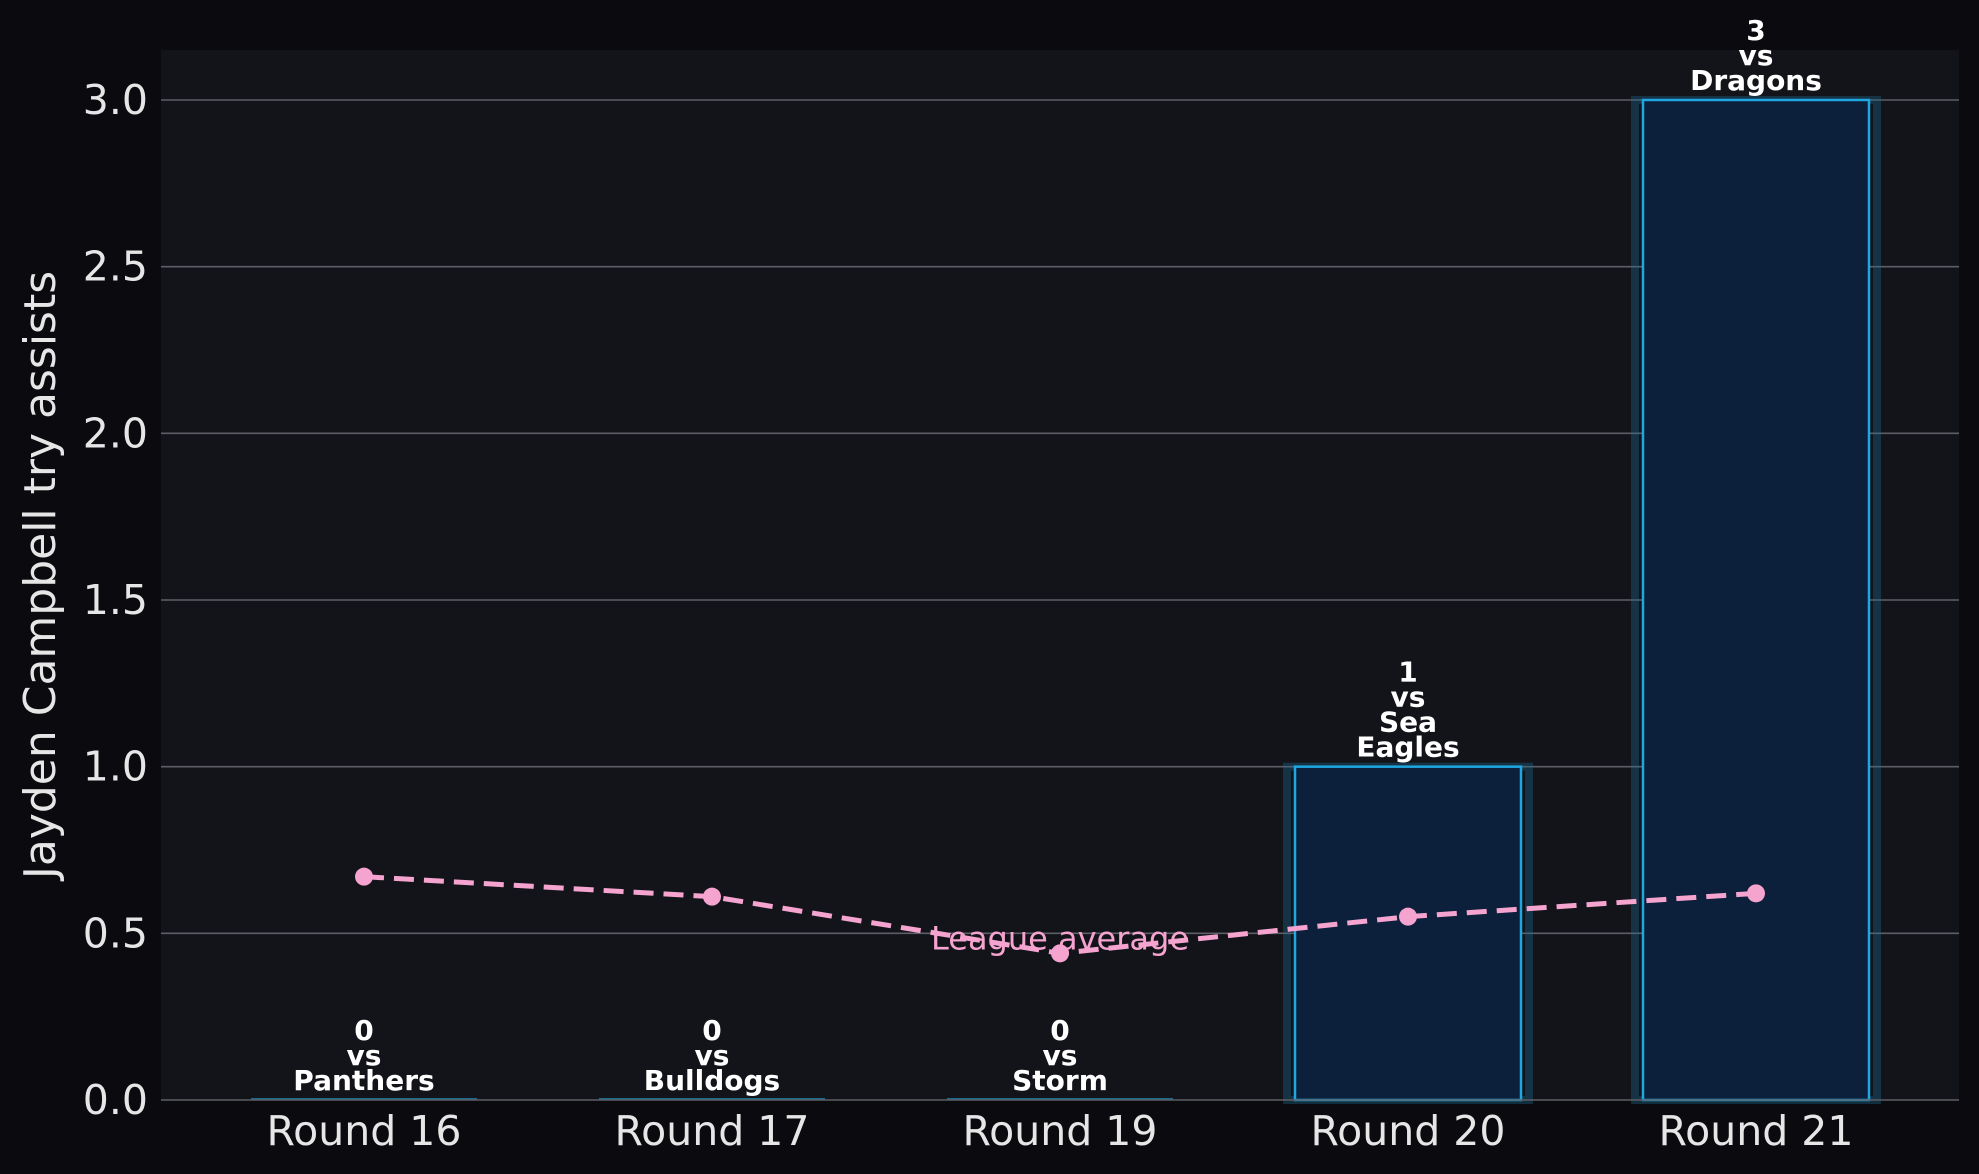 The image size is (1979, 1174). Describe the element at coordinates (115, 100) in the screenshot. I see `y-tick-label: 3.0` at that location.